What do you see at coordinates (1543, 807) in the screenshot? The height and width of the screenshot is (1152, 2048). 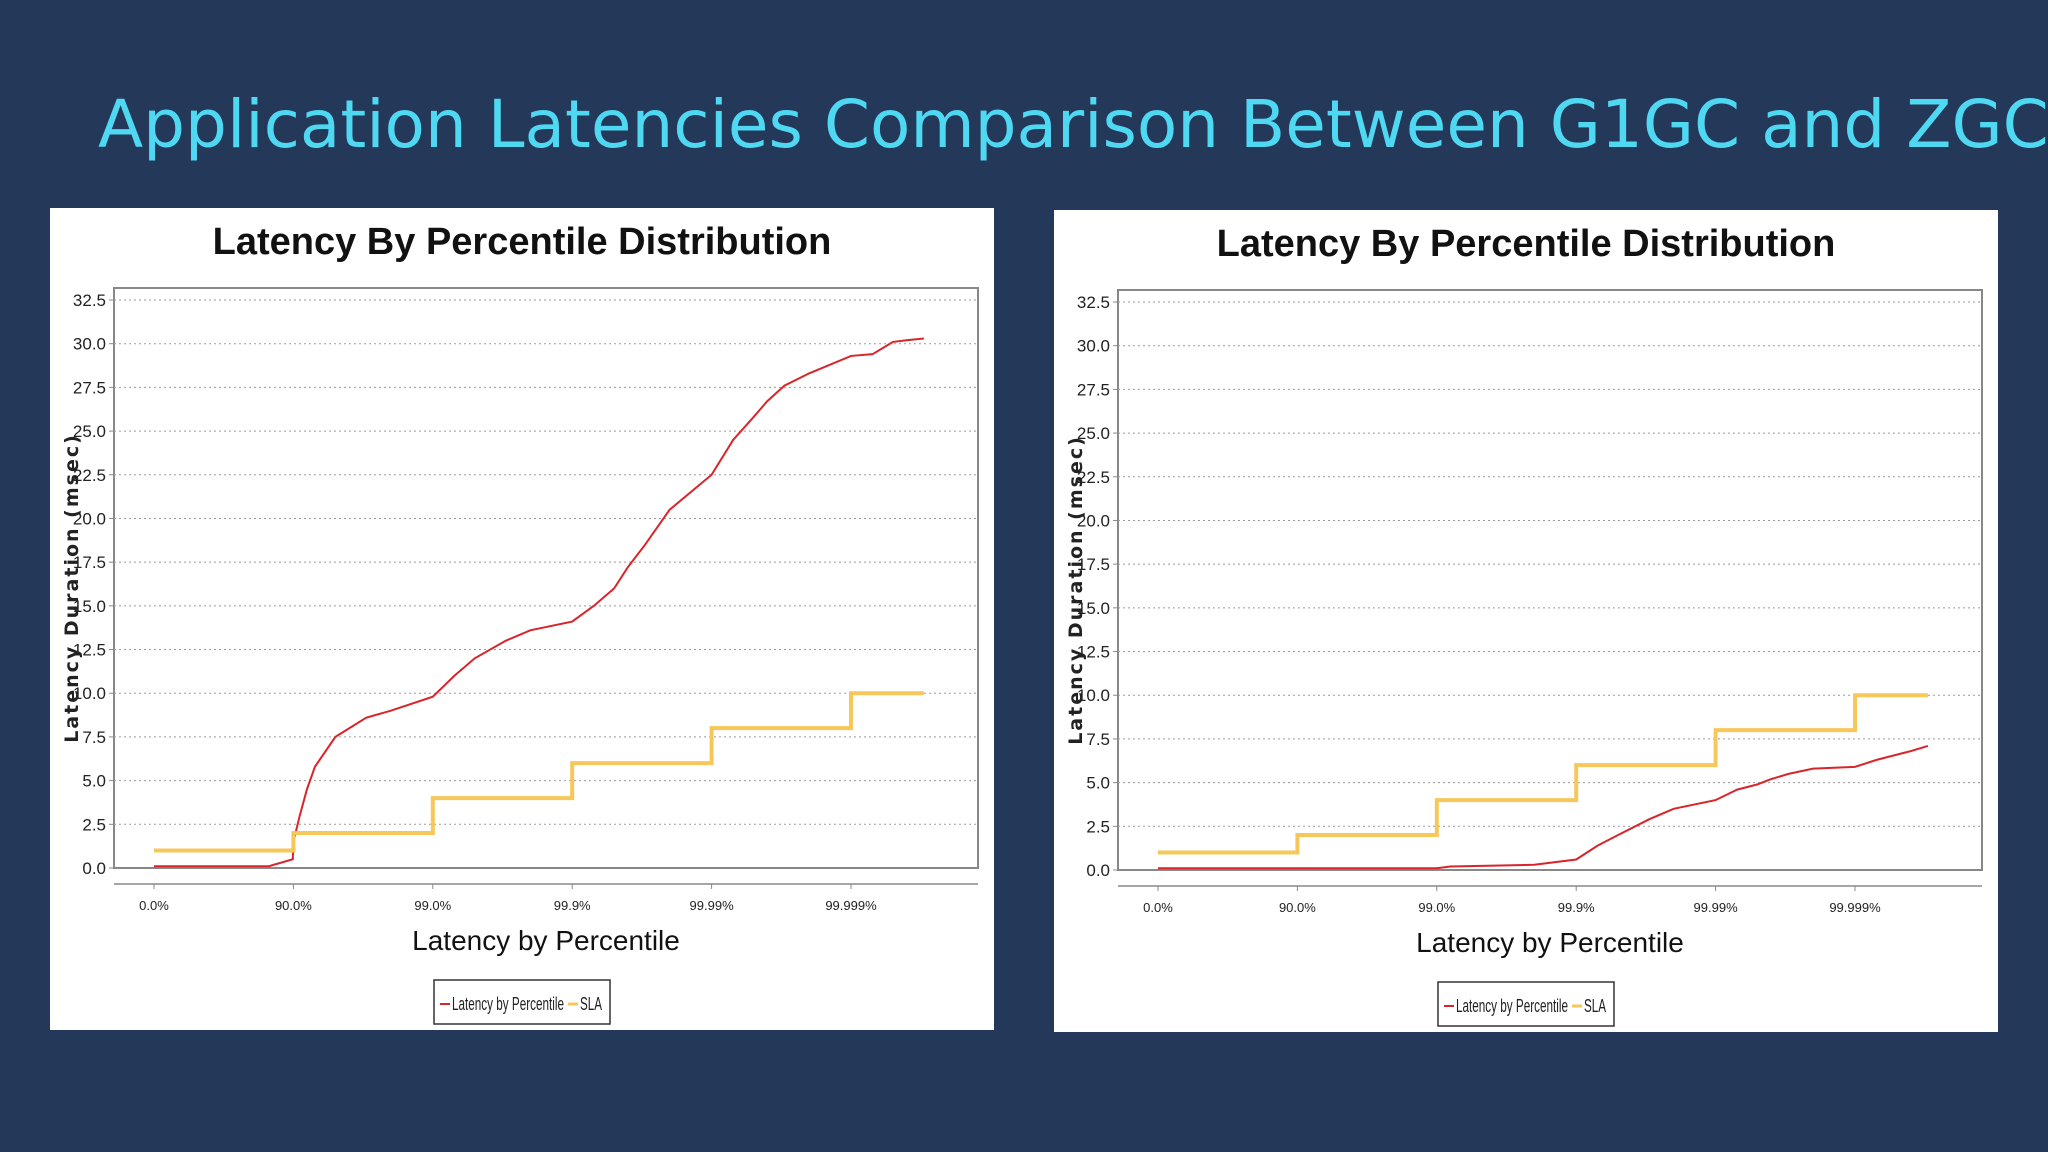 I see `latency-line` at bounding box center [1543, 807].